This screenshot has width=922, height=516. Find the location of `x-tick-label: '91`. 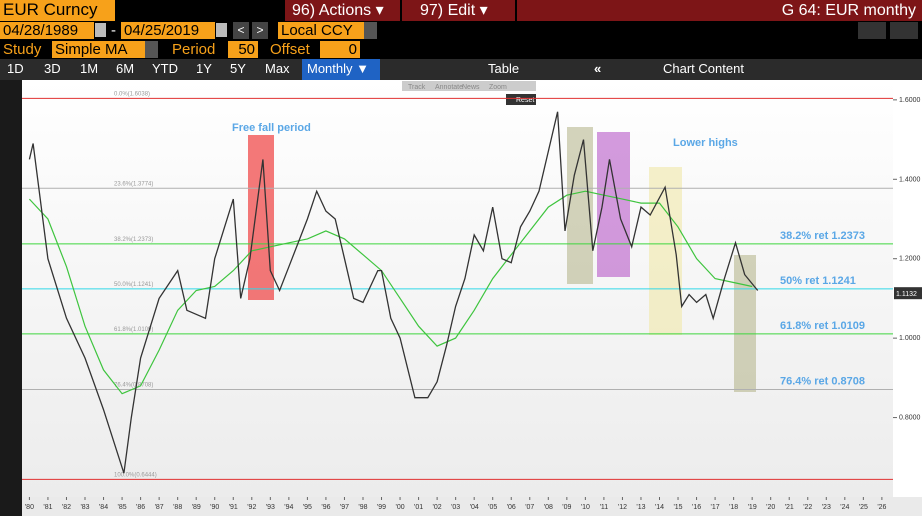

x-tick-label: '91 is located at coordinates (233, 507).